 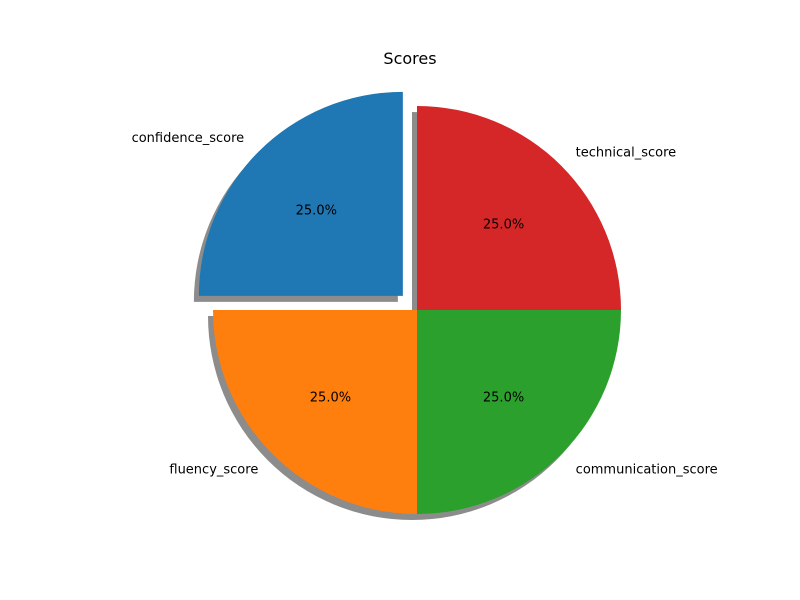 I want to click on slice-confidence-score, so click(x=300, y=193).